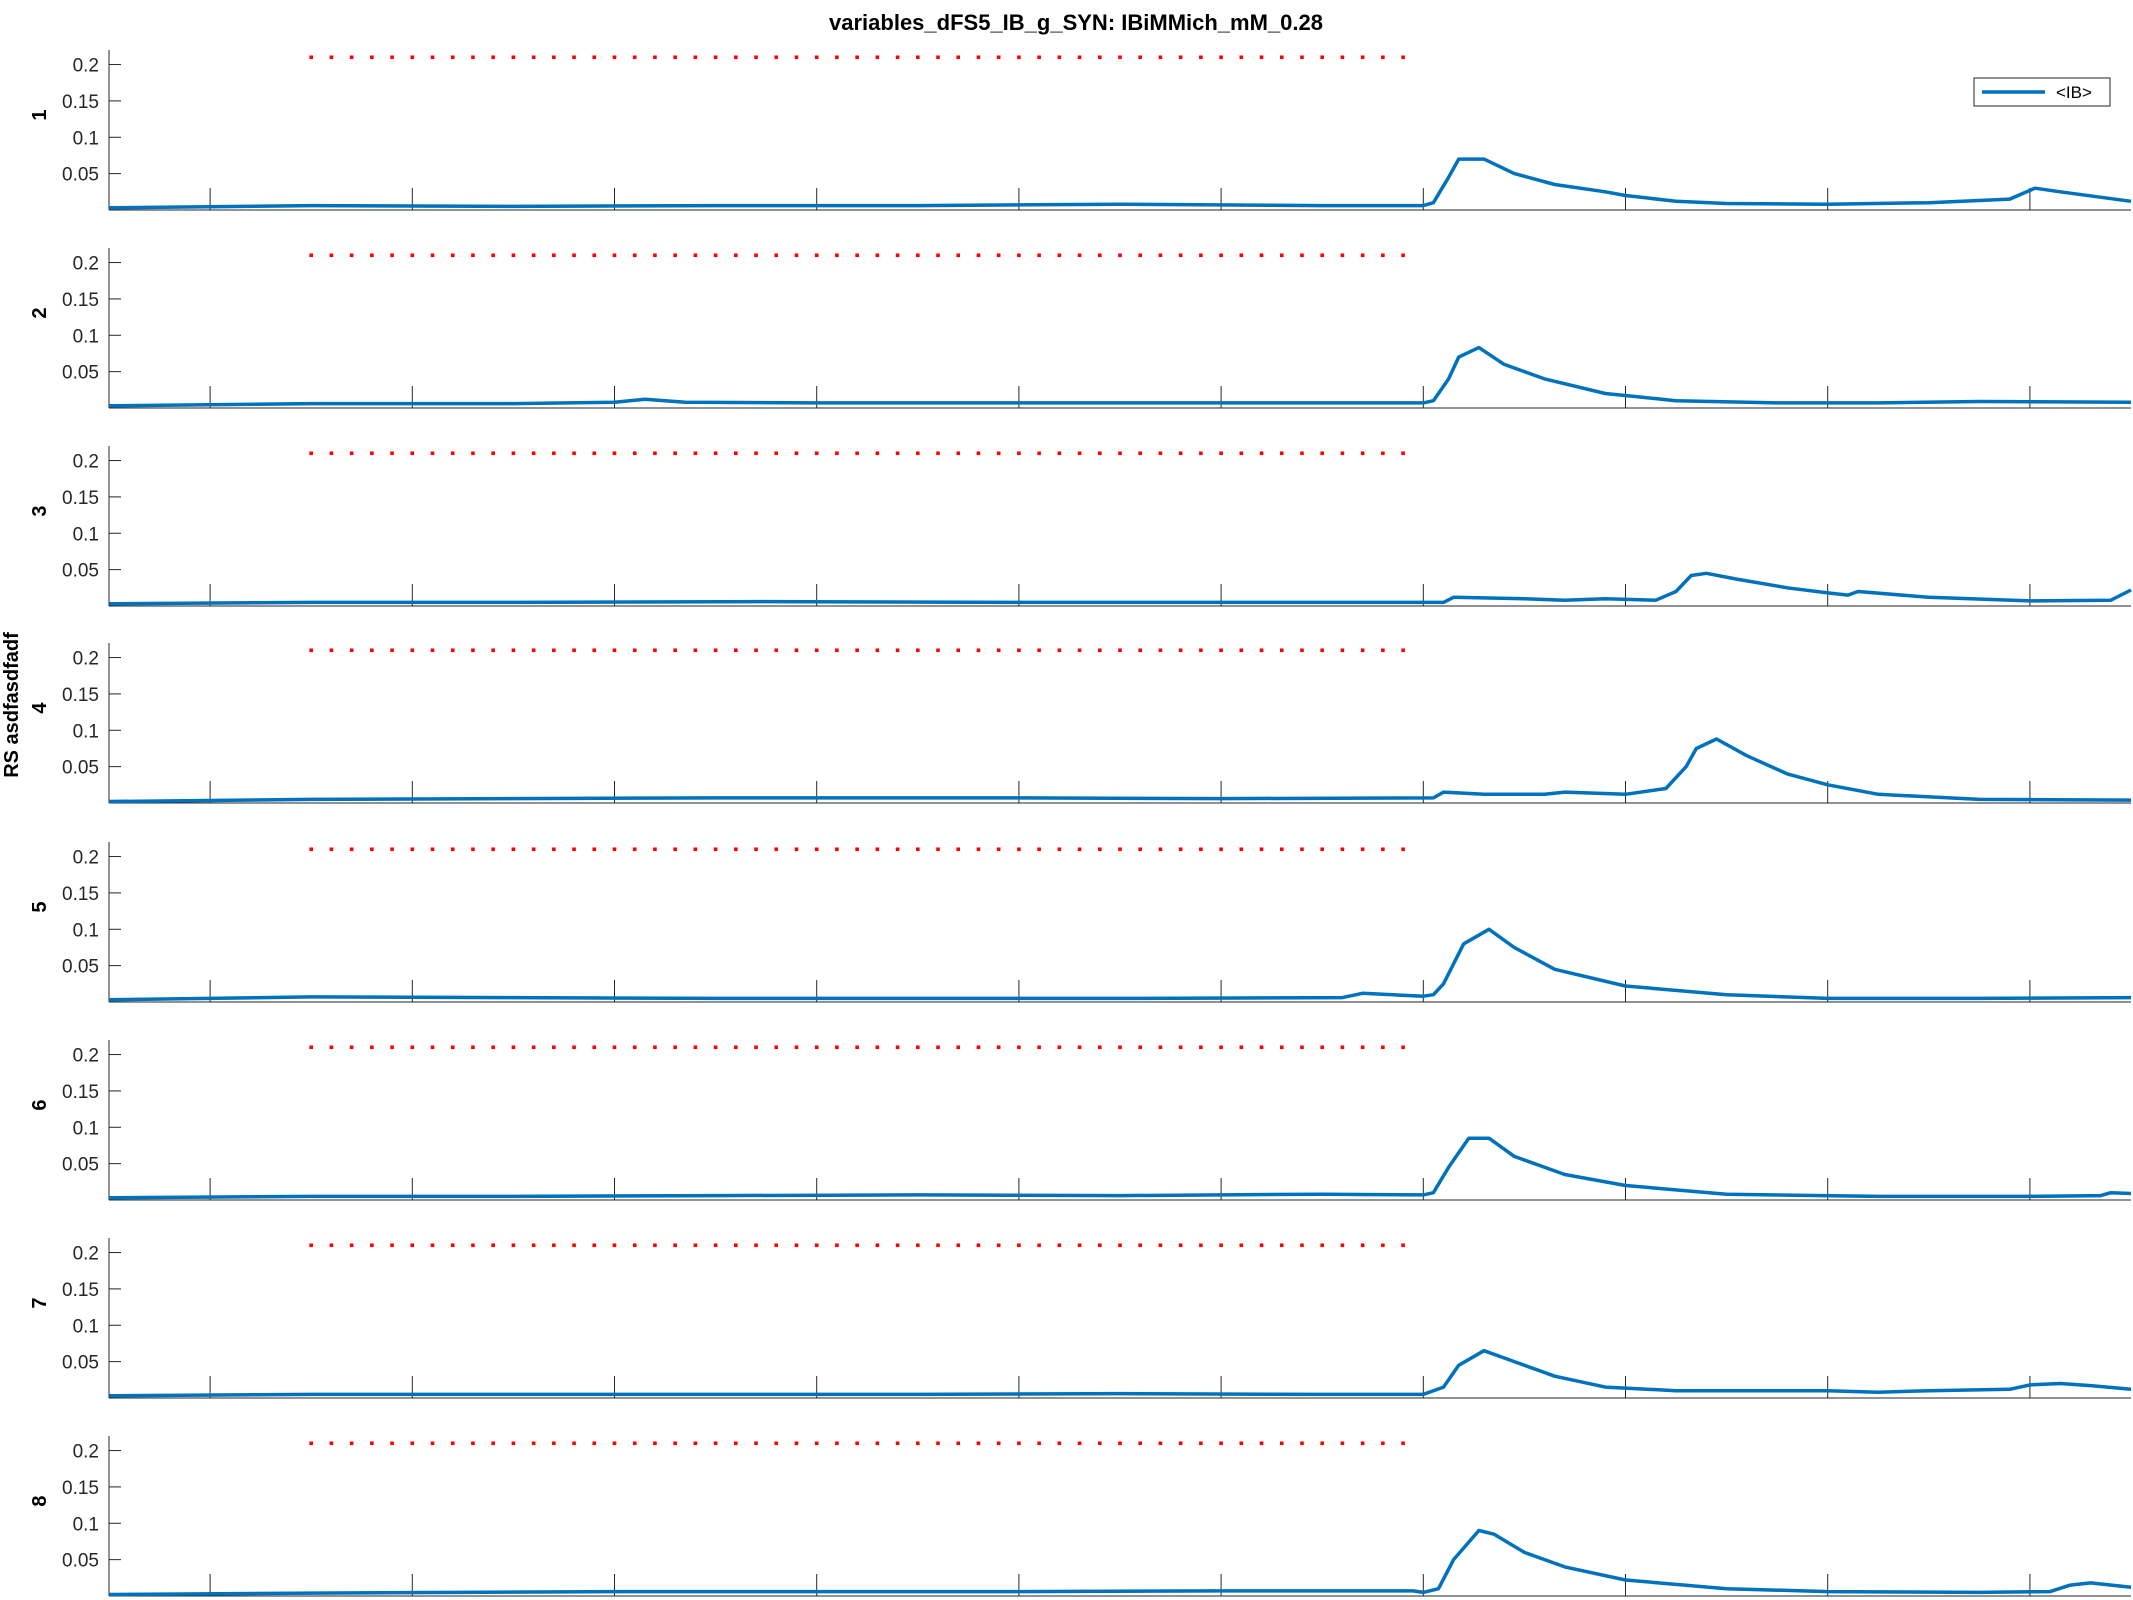  I want to click on panel-label: 6, so click(40, 1104).